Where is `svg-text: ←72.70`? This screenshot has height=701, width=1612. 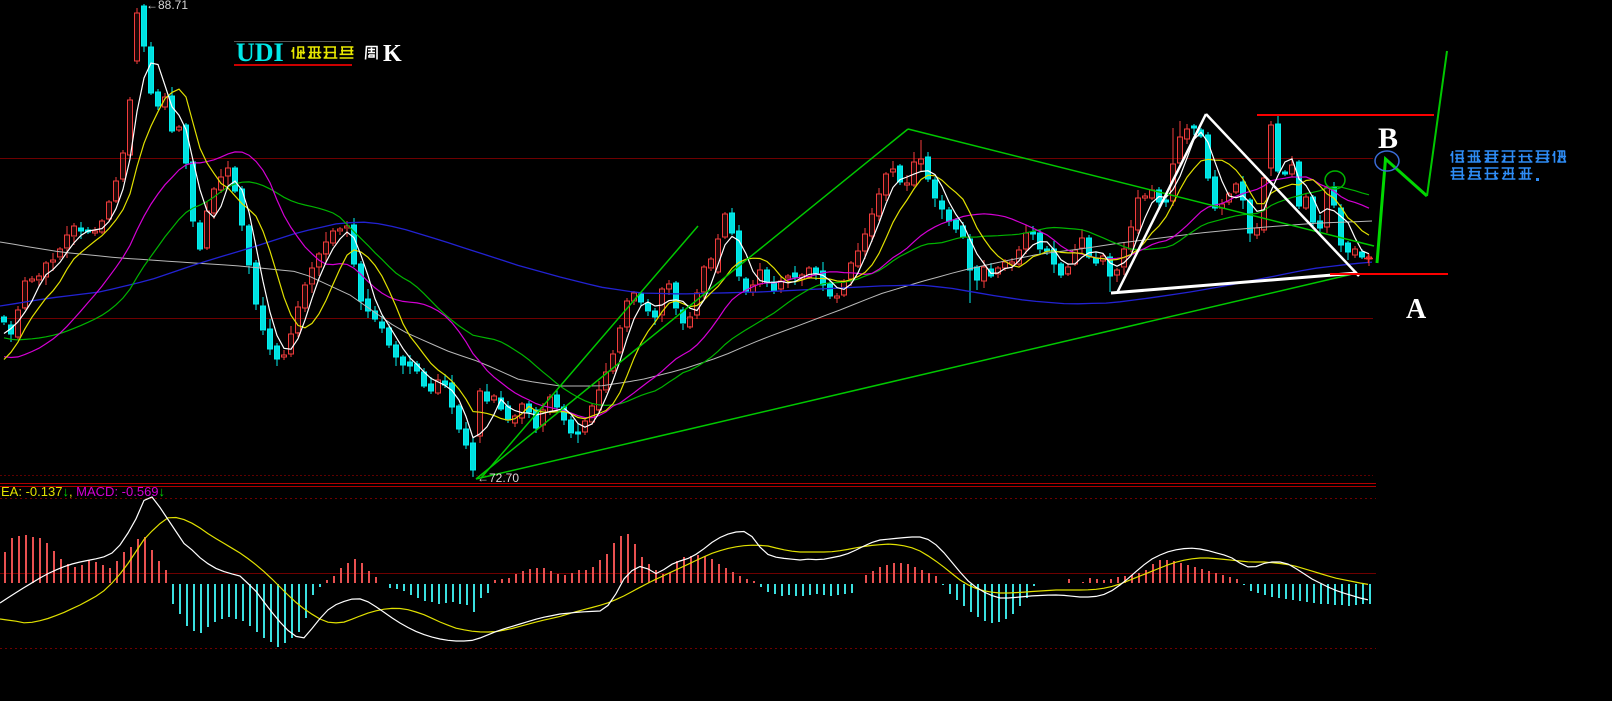
svg-text: ←72.70 is located at coordinates (498, 478).